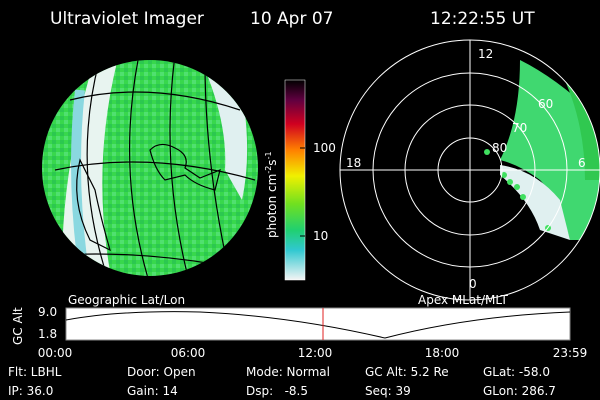  What do you see at coordinates (582, 163) in the screenshot?
I see `mlt-label: 6` at bounding box center [582, 163].